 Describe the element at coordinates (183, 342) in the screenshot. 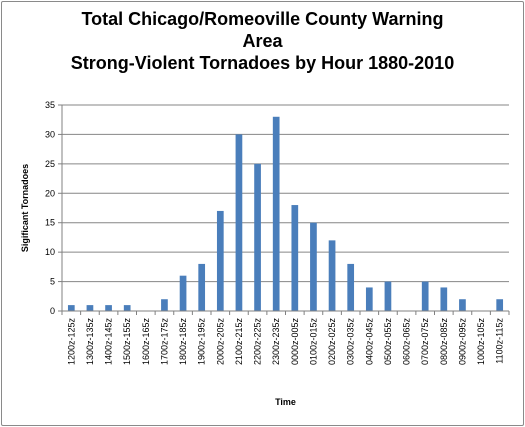

I see `x-tick-label: 1800z-185z` at that location.